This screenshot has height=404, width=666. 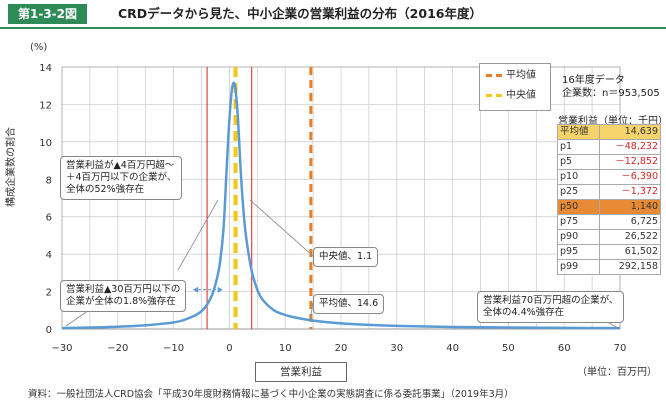 What do you see at coordinates (301, 372) in the screenshot?
I see `x-axis-title: 営業利益` at bounding box center [301, 372].